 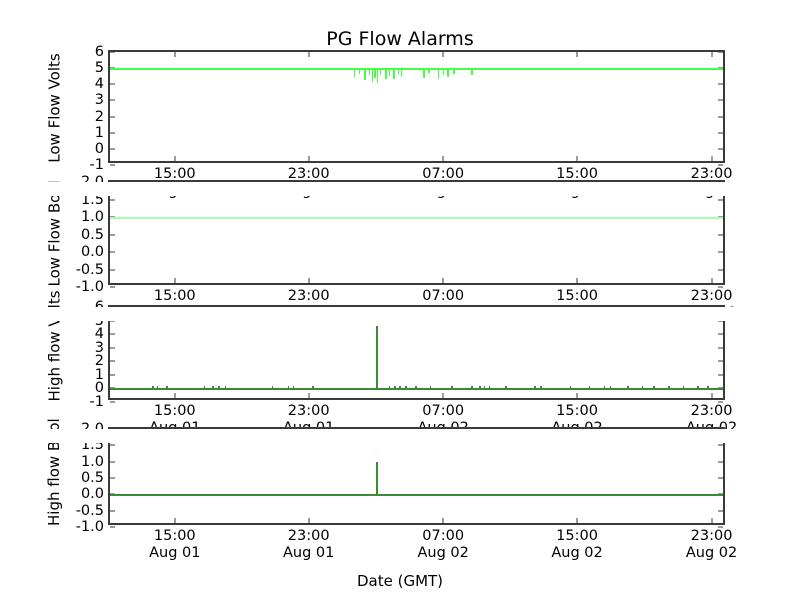 What do you see at coordinates (89, 510) in the screenshot?
I see `y-tick-label: -0.5` at bounding box center [89, 510].